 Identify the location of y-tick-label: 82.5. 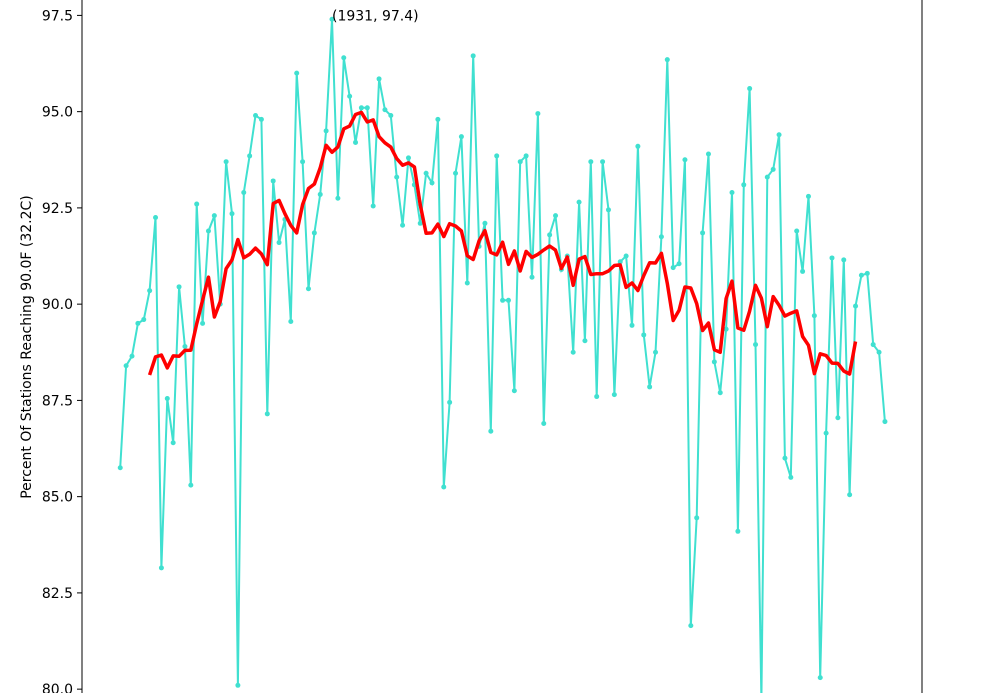
(57, 594).